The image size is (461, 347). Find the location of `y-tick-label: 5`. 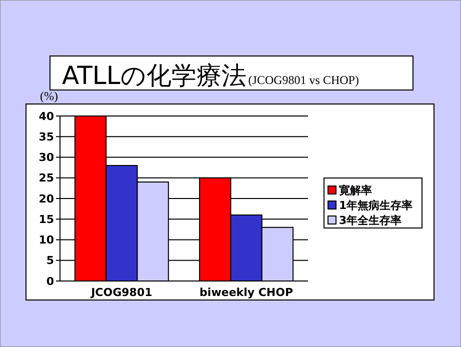

y-tick-label: 5 is located at coordinates (50, 261).